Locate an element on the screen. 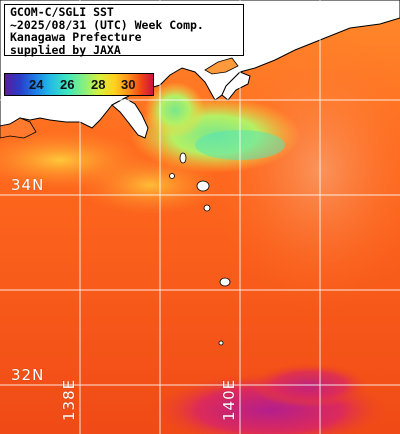 This screenshot has width=400, height=434. colorbar-gradient is located at coordinates (79, 84).